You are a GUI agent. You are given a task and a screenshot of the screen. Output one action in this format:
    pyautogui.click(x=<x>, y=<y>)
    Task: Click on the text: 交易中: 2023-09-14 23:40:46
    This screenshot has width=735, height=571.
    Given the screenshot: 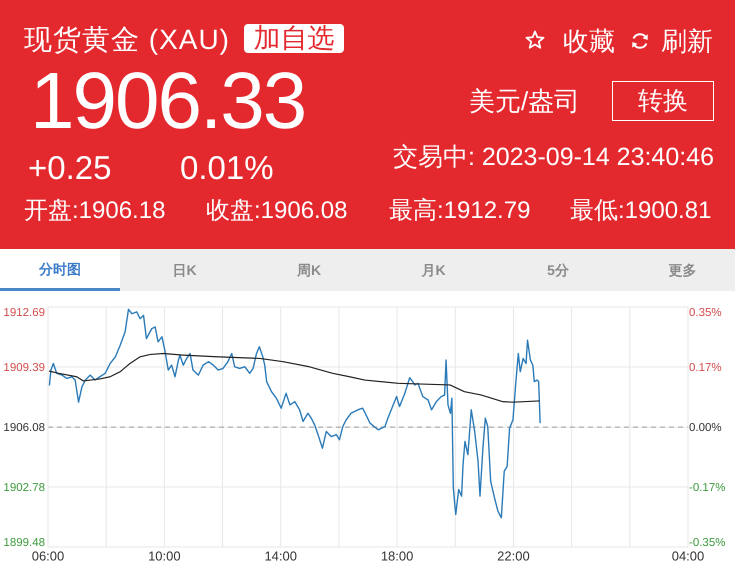 What is the action you would take?
    pyautogui.click(x=553, y=157)
    